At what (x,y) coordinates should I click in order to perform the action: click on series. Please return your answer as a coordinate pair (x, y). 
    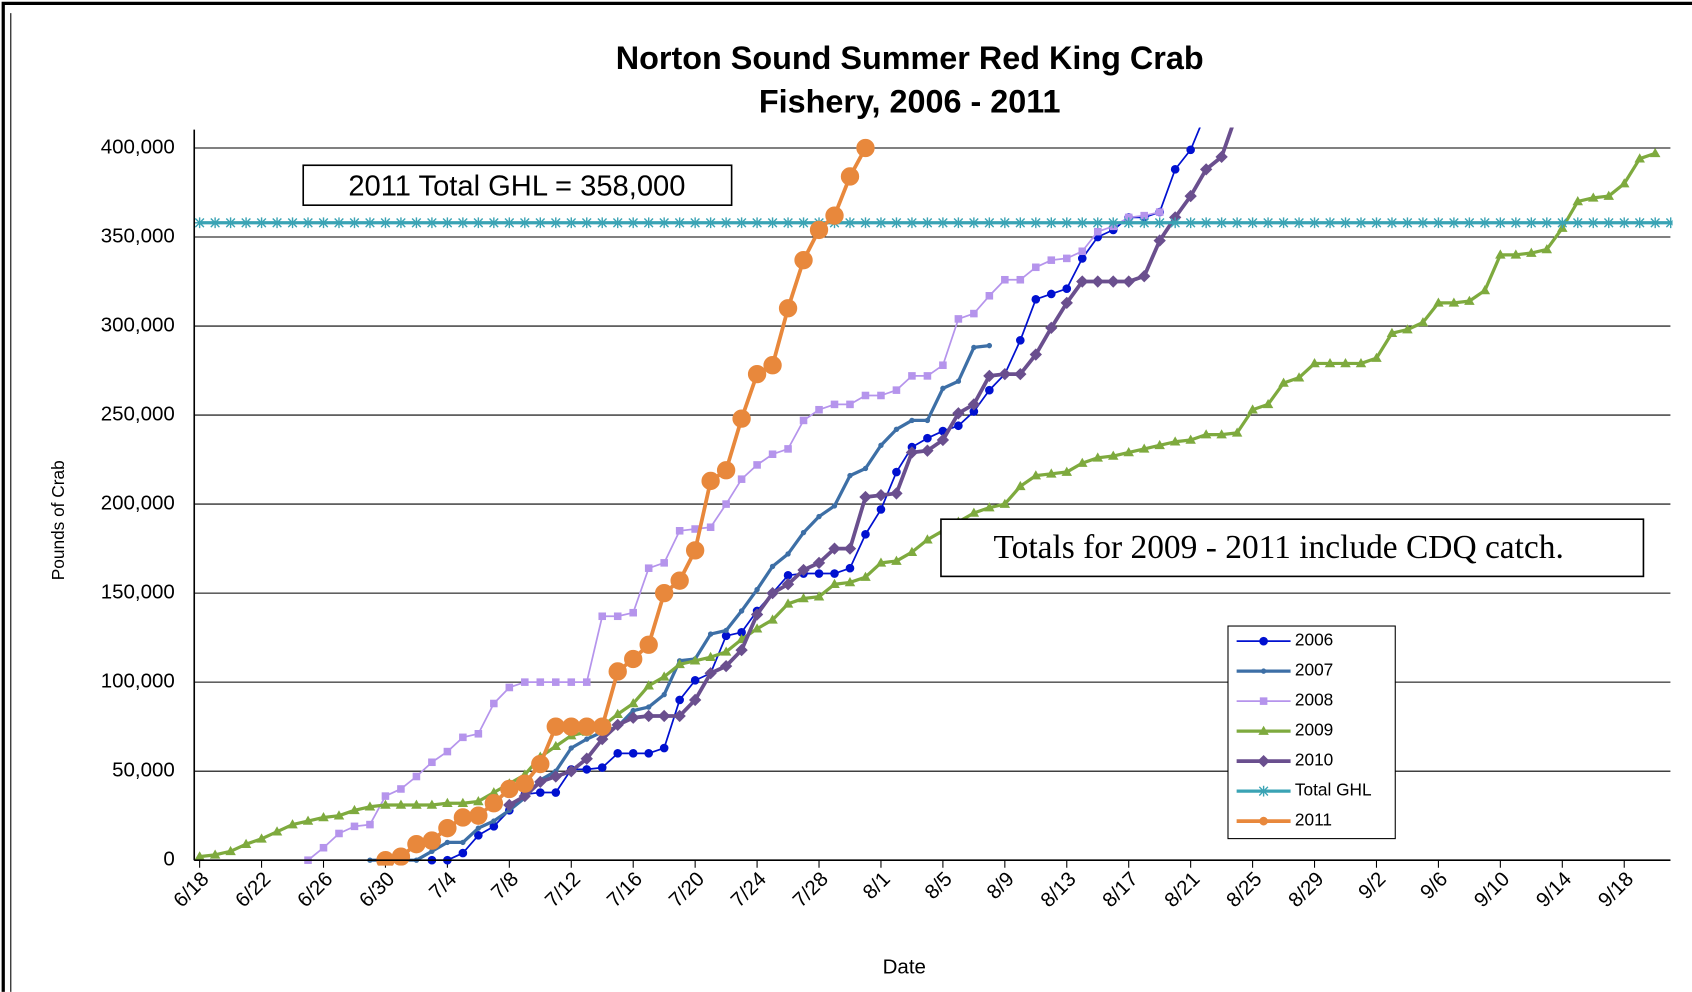
    Looking at the image, I should click on (933, 223).